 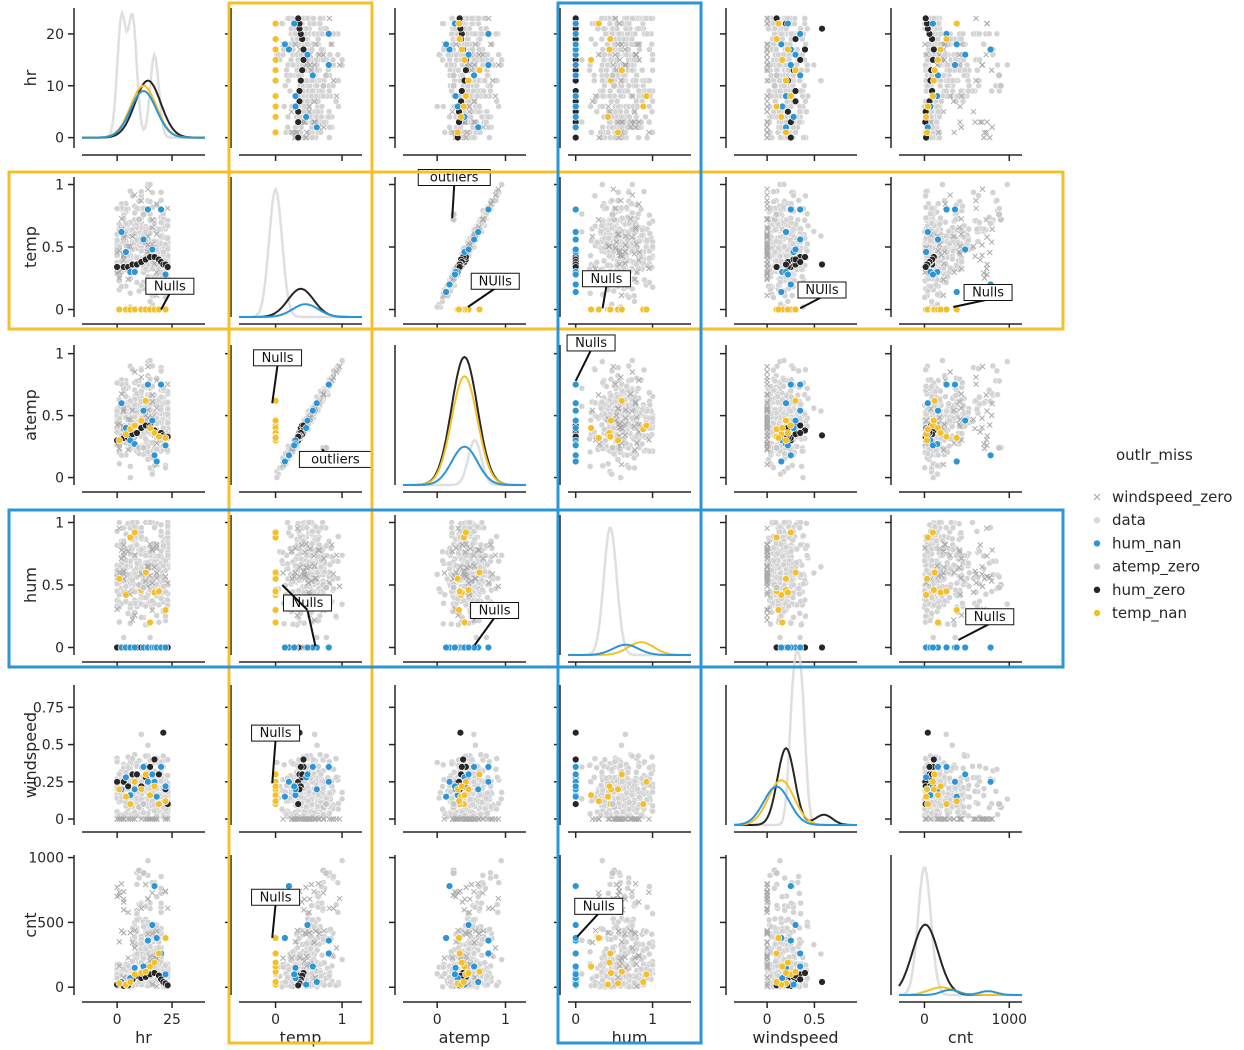 I want to click on atemp_zero-point, so click(x=1001, y=86).